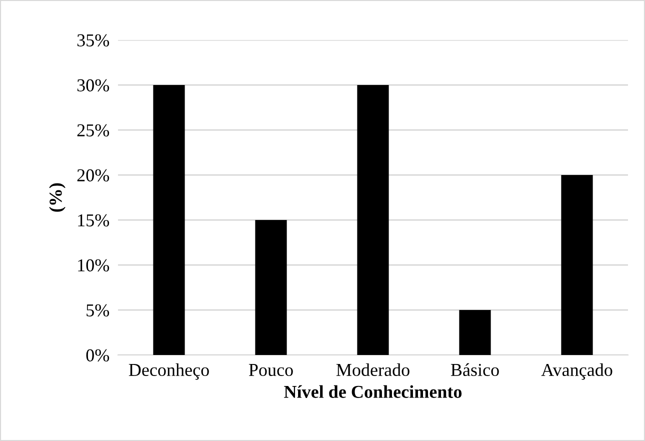 The height and width of the screenshot is (441, 645). Describe the element at coordinates (576, 371) in the screenshot. I see `x-tick-label: Avançado` at that location.